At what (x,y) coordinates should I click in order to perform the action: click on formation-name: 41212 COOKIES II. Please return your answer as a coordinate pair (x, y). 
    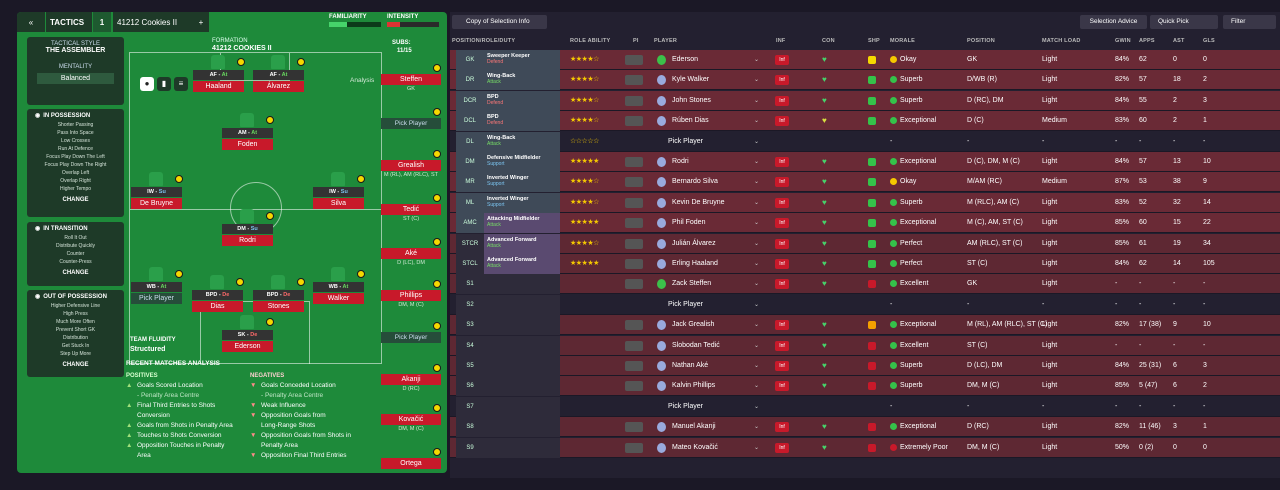
    Looking at the image, I should click on (242, 48).